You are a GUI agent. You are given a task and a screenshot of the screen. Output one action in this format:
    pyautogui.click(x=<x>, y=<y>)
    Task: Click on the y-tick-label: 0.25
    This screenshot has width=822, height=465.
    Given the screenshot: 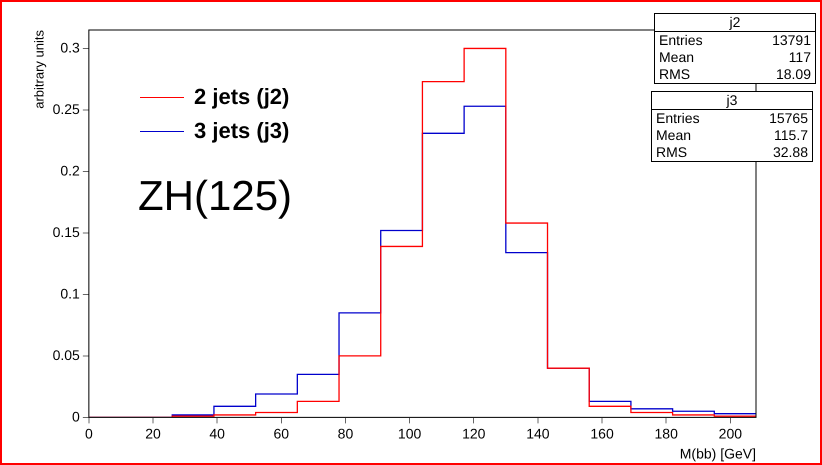 What is the action you would take?
    pyautogui.click(x=66, y=108)
    